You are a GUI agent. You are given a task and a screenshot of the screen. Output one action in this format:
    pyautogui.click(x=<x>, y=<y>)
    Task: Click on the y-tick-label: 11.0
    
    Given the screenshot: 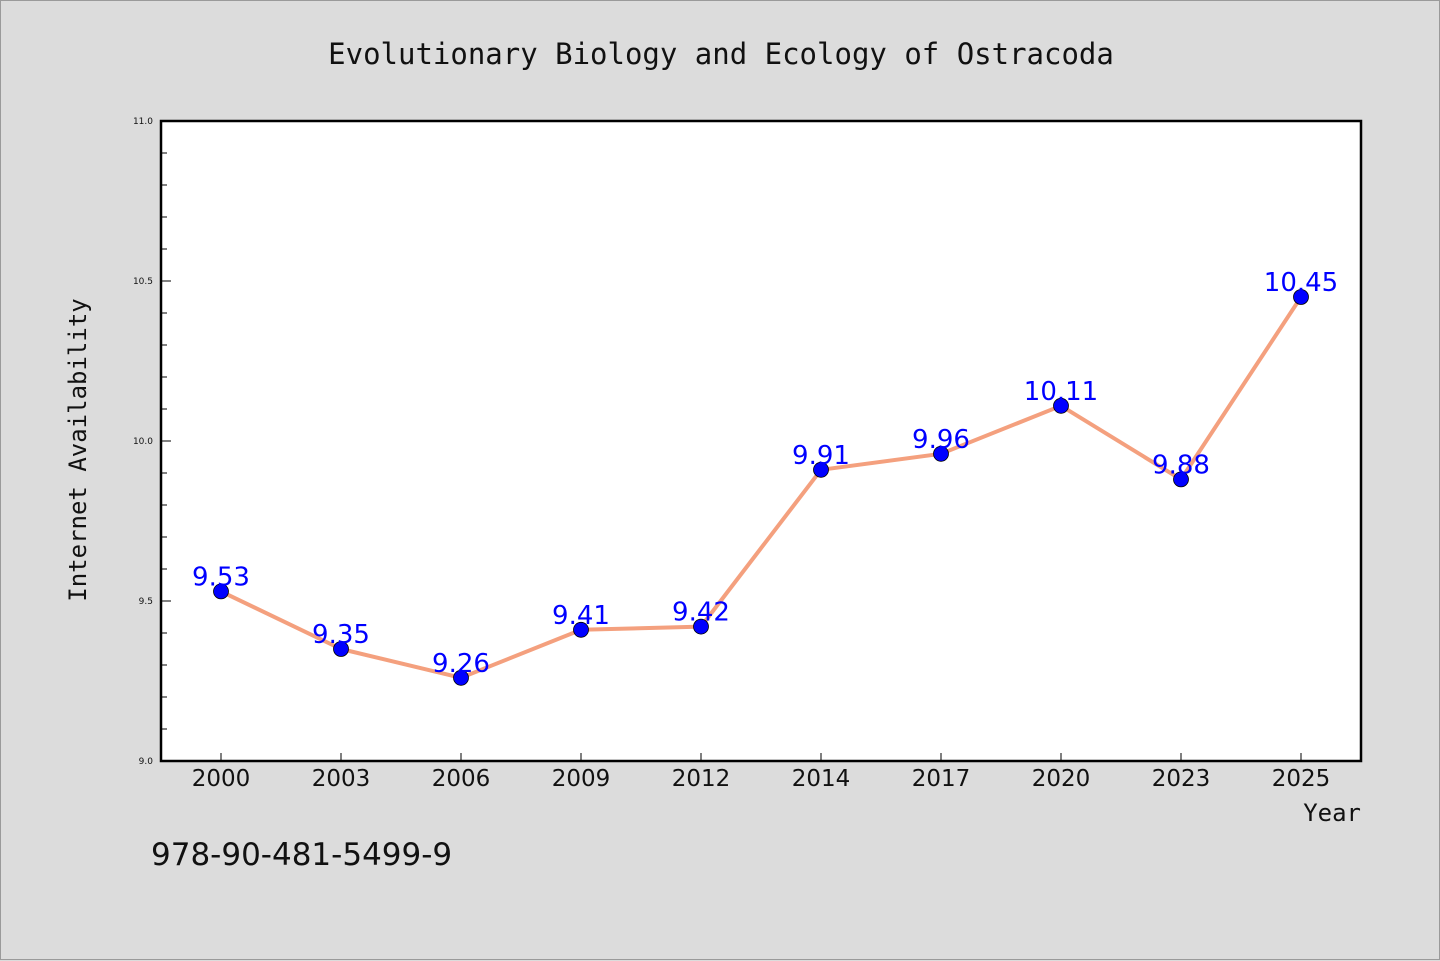 What is the action you would take?
    pyautogui.click(x=143, y=122)
    